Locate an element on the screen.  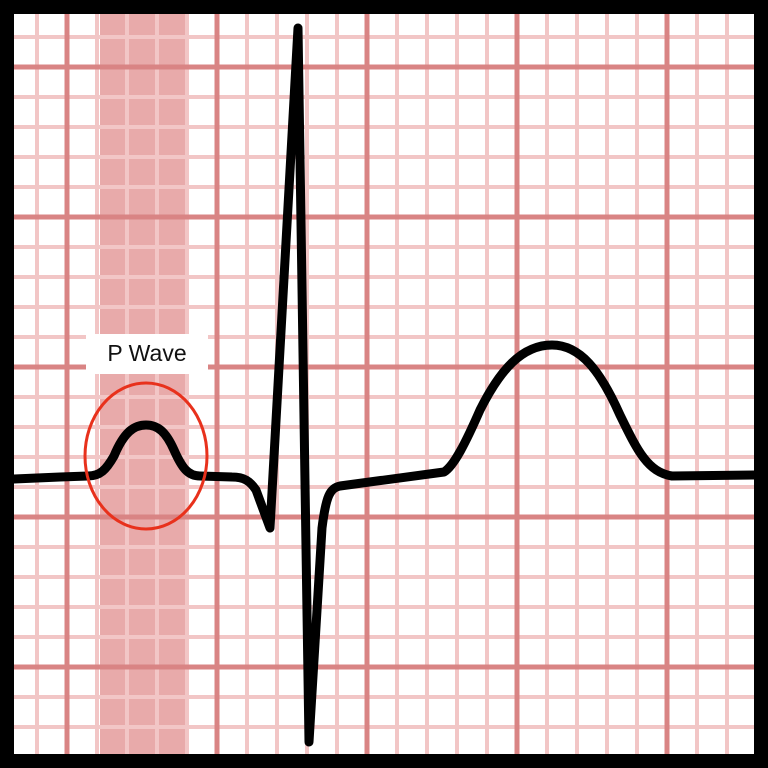
p-wave-label: P Wave is located at coordinates (146, 353).